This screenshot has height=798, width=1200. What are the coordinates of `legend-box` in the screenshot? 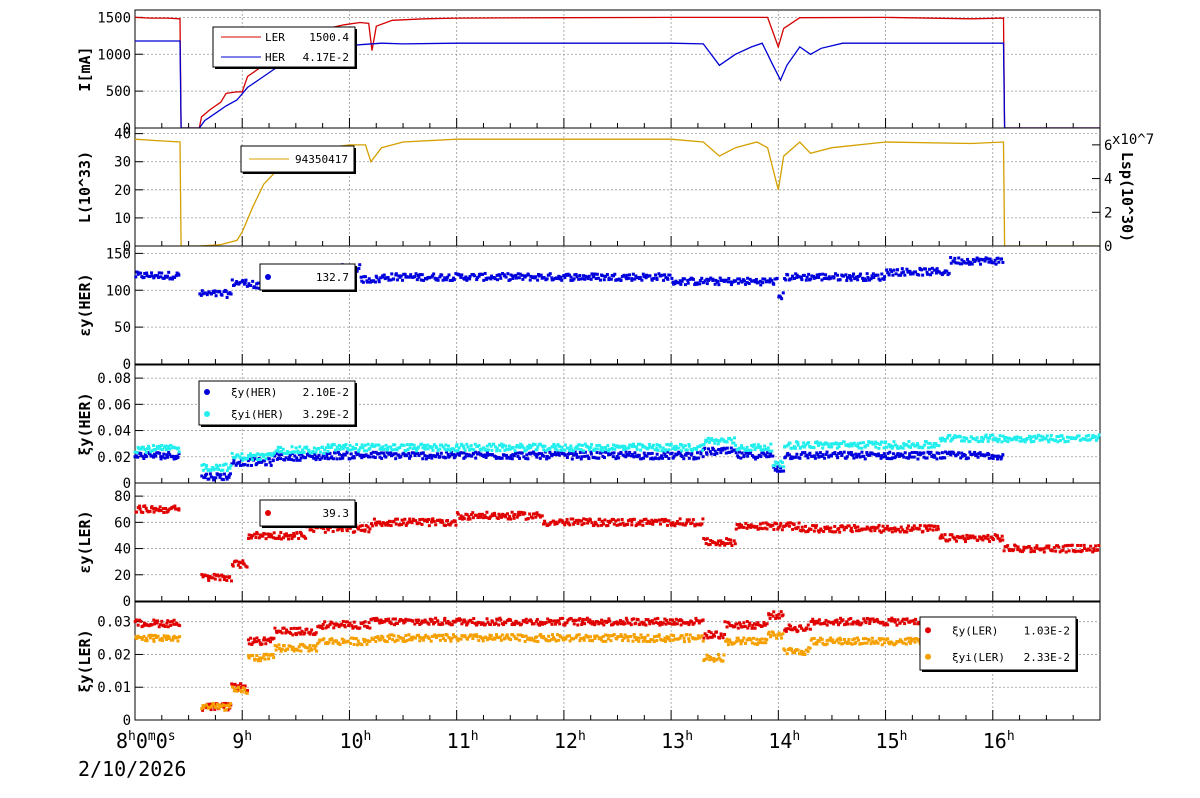 It's located at (998, 643).